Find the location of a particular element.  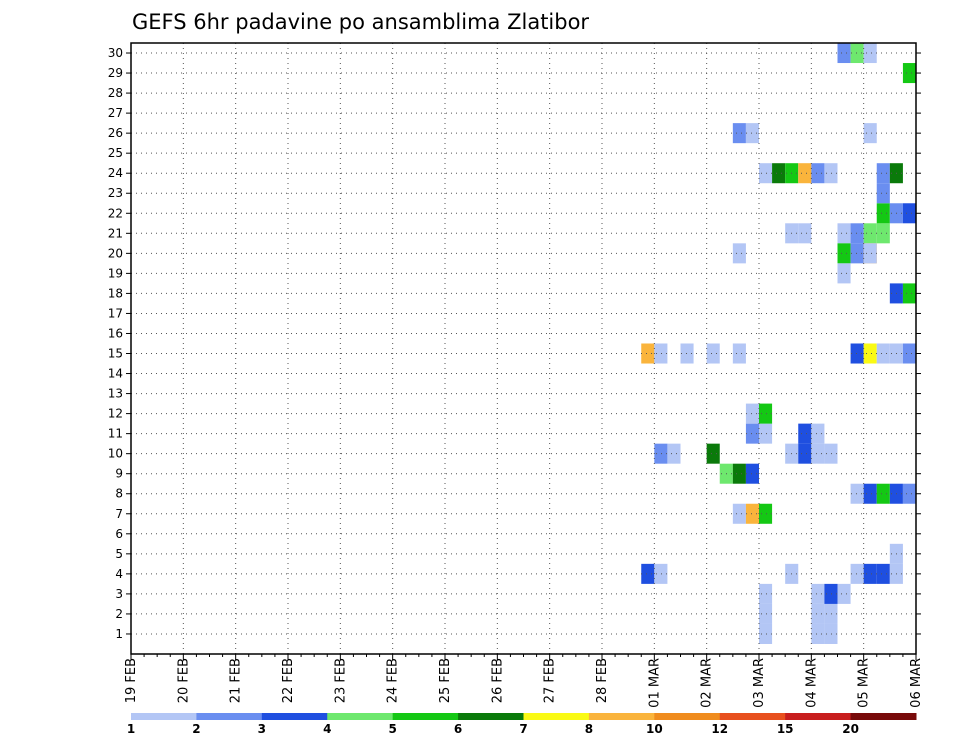

legend-label: 12 is located at coordinates (719, 729).